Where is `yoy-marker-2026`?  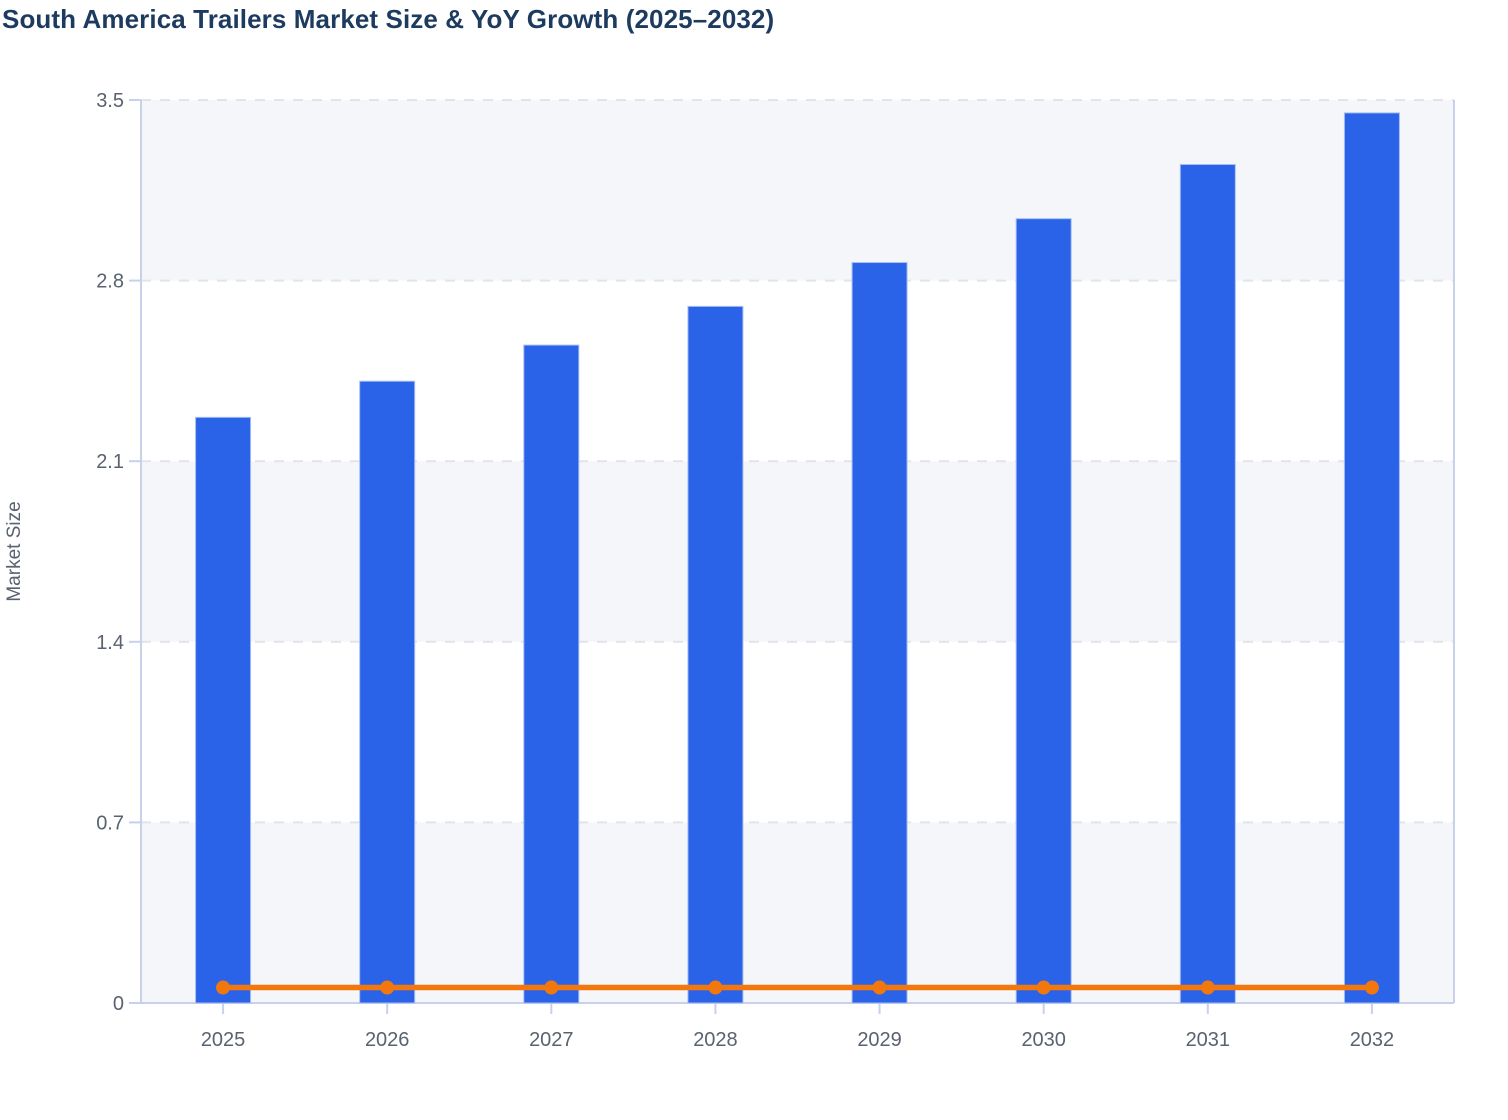
yoy-marker-2026 is located at coordinates (387, 987).